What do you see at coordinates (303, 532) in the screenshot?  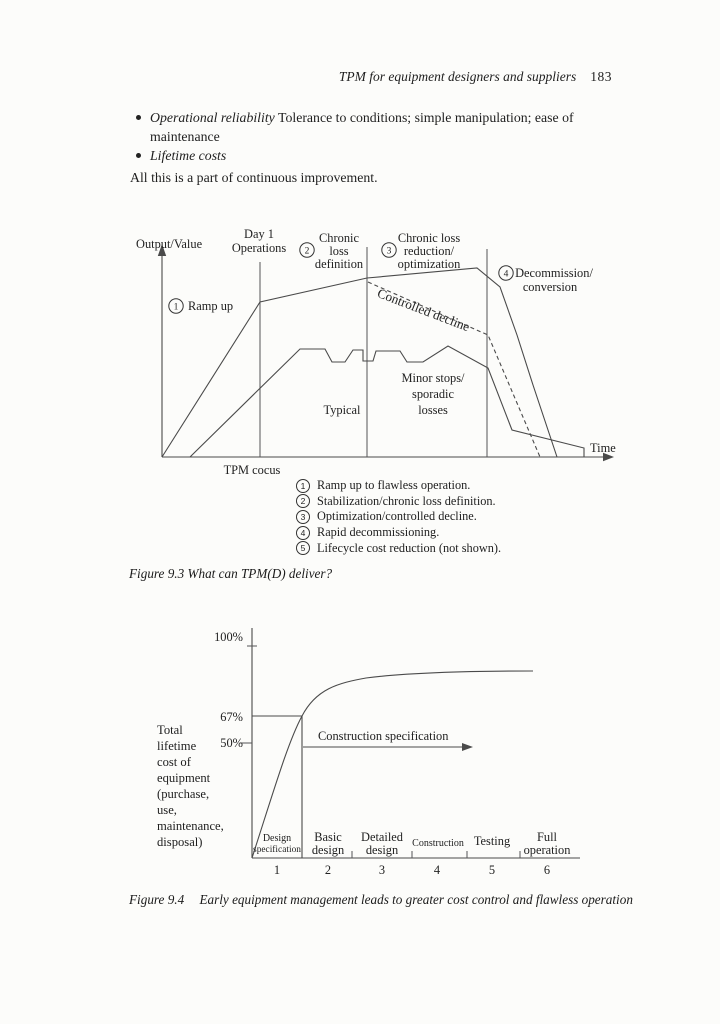 I see `circled-4-icon: 4` at bounding box center [303, 532].